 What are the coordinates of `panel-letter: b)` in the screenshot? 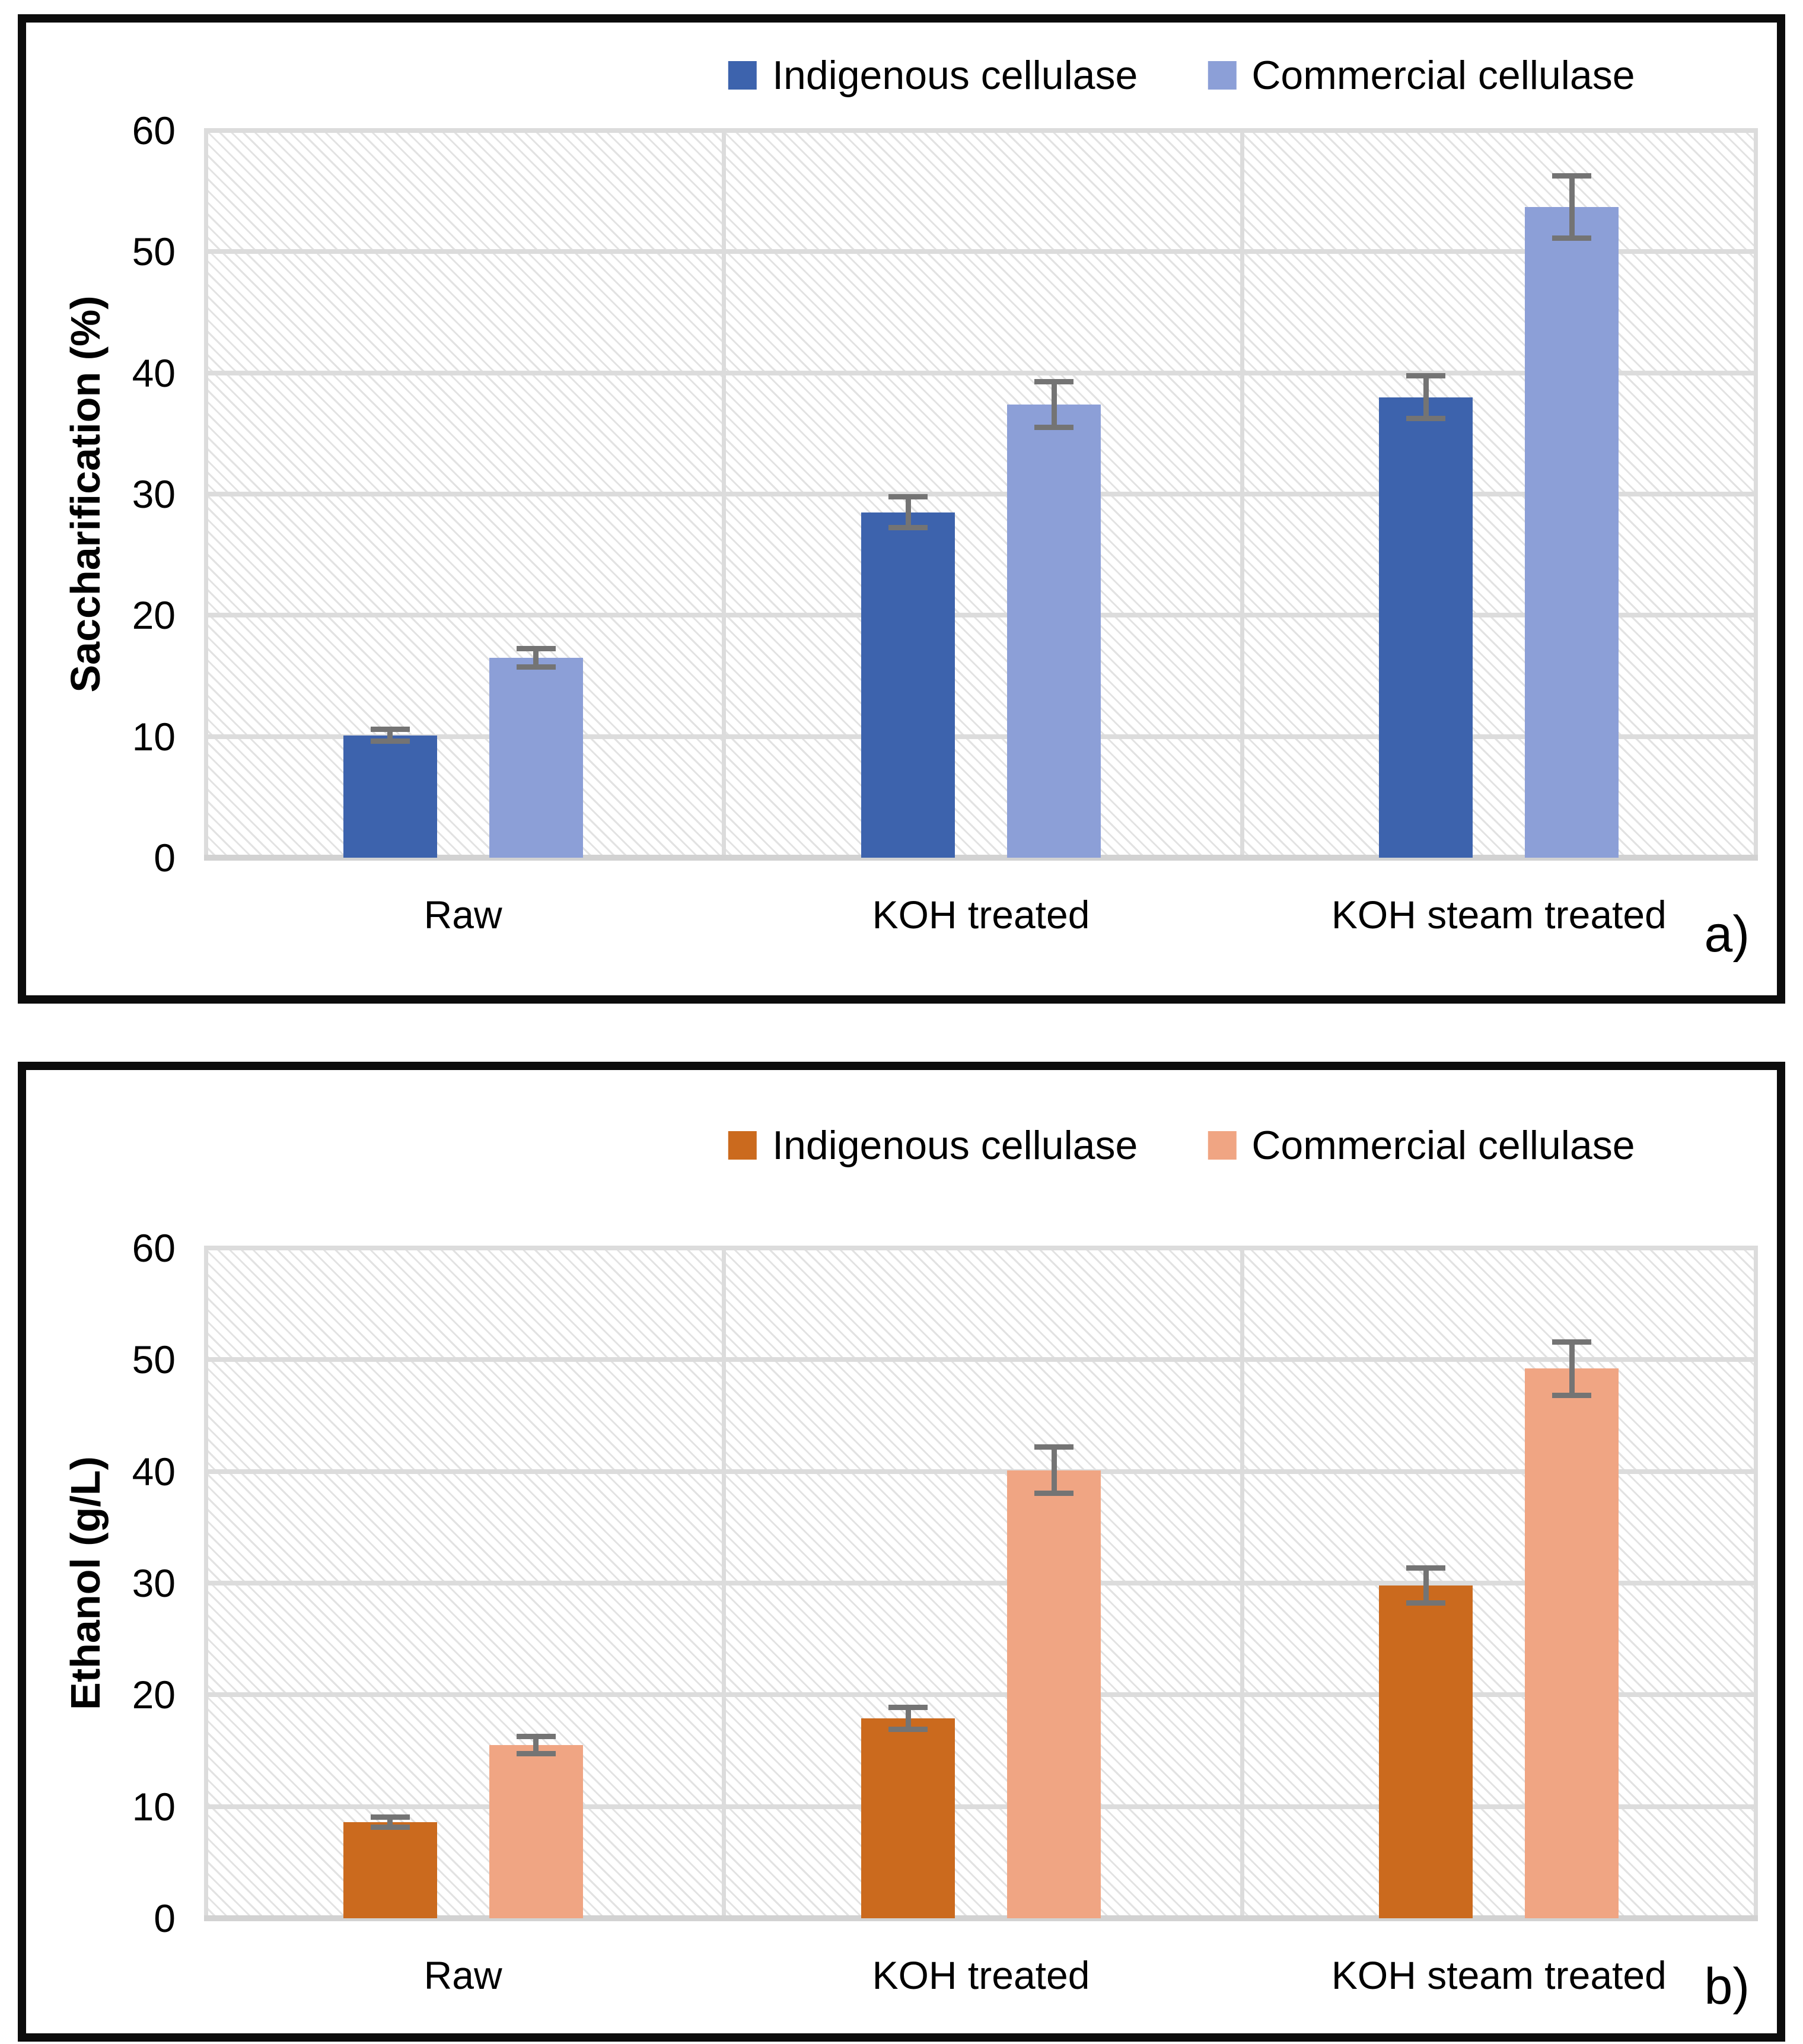 It's located at (1727, 1986).